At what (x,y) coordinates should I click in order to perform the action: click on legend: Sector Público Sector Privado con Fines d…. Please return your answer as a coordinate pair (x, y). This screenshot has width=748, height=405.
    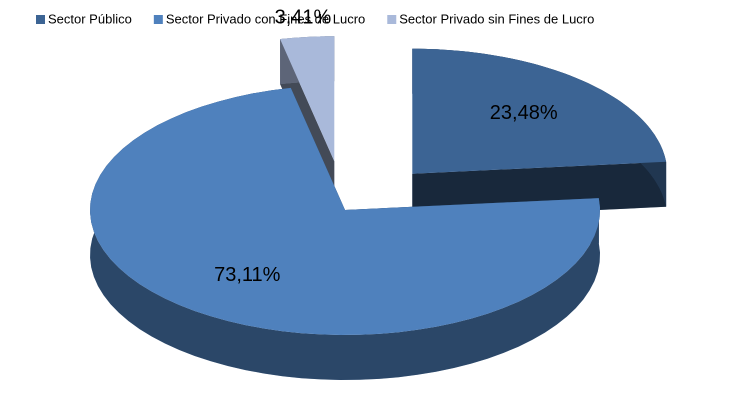
    Looking at the image, I should click on (315, 18).